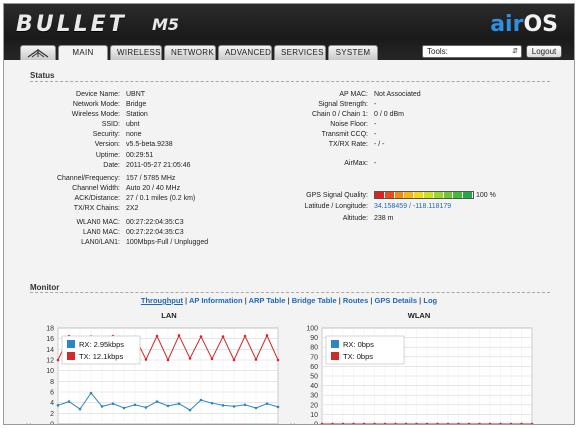 This screenshot has height=428, width=578. I want to click on status-label: Network Mode:, so click(96, 104).